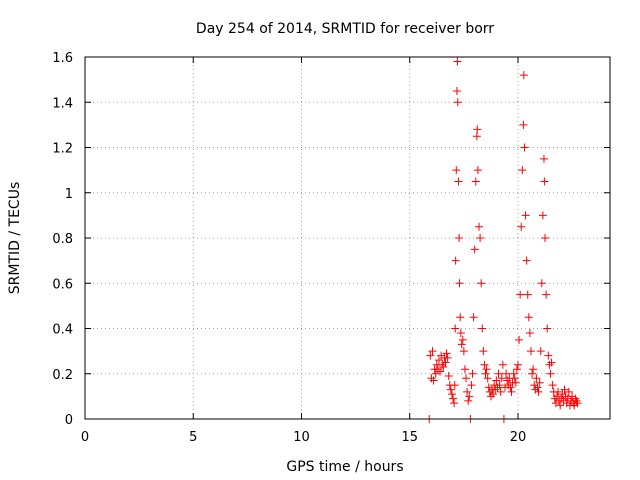 This screenshot has width=640, height=480. What do you see at coordinates (518, 437) in the screenshot?
I see `x-tick-label: 20` at bounding box center [518, 437].